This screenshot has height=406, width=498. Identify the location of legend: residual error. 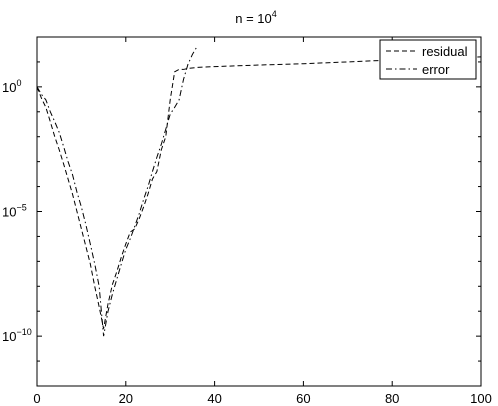
(428, 59).